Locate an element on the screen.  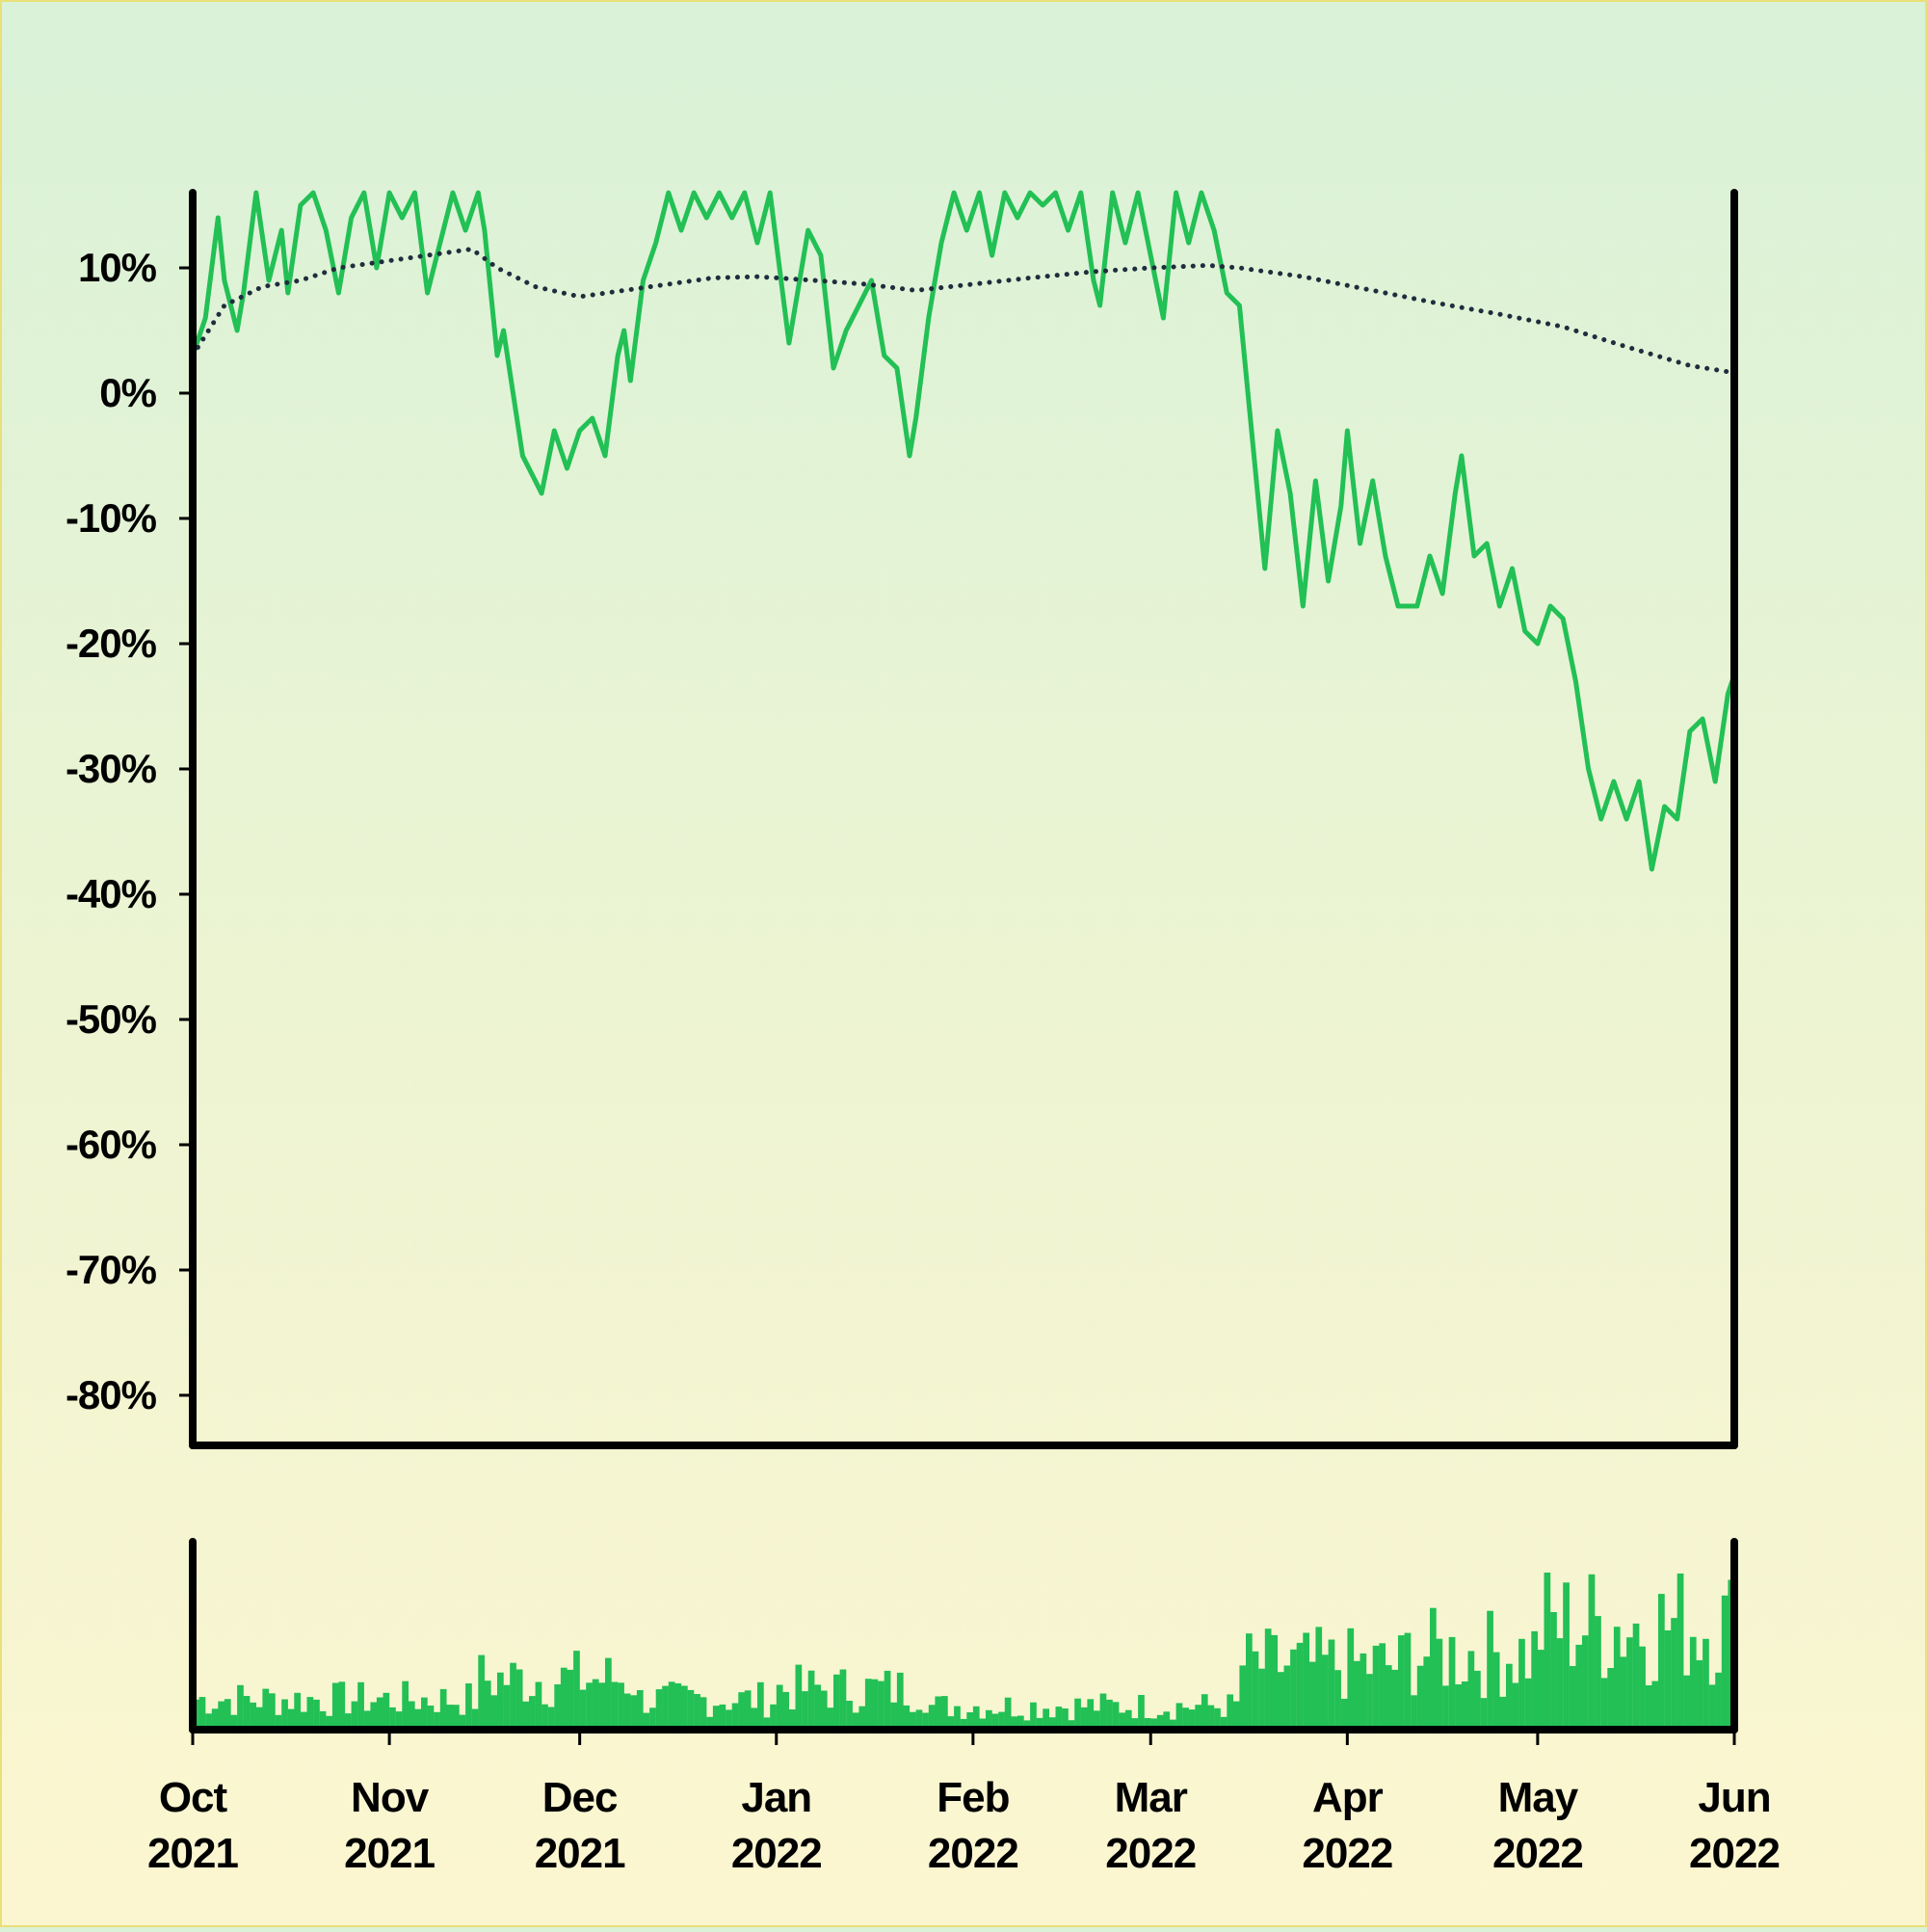
y-tick-label: -70% is located at coordinates (112, 1269).